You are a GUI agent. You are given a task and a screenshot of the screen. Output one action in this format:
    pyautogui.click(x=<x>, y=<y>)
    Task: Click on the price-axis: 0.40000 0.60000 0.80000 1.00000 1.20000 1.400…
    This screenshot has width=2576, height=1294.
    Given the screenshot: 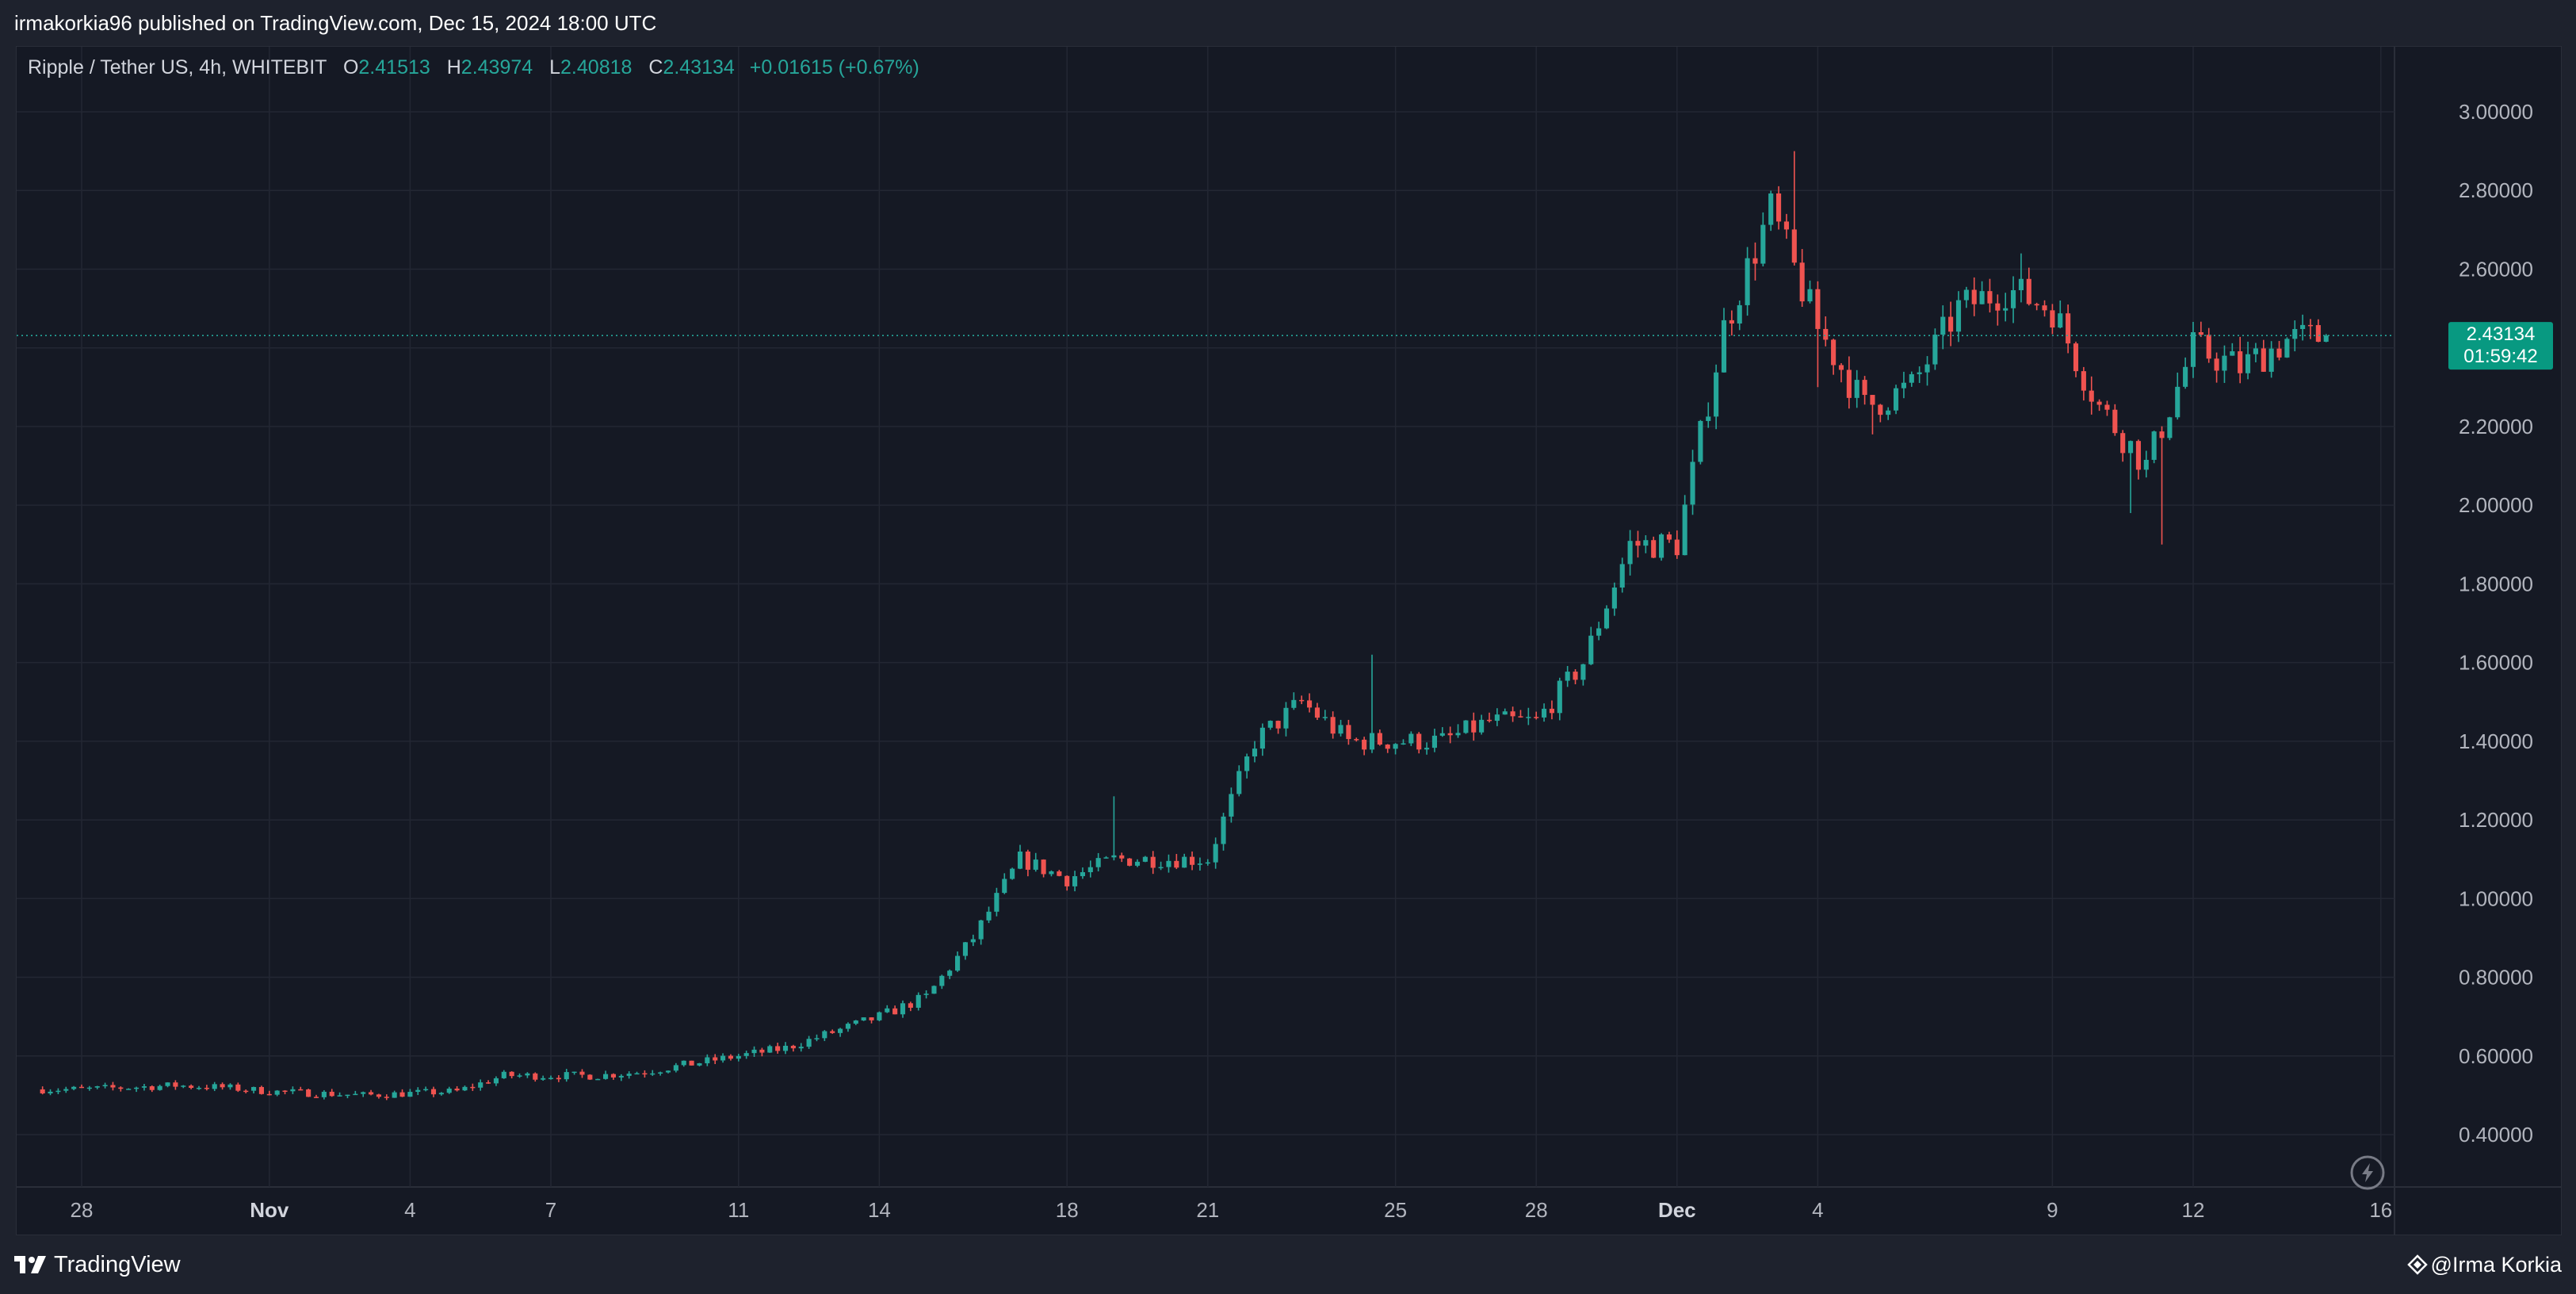 What is the action you would take?
    pyautogui.click(x=2496, y=597)
    